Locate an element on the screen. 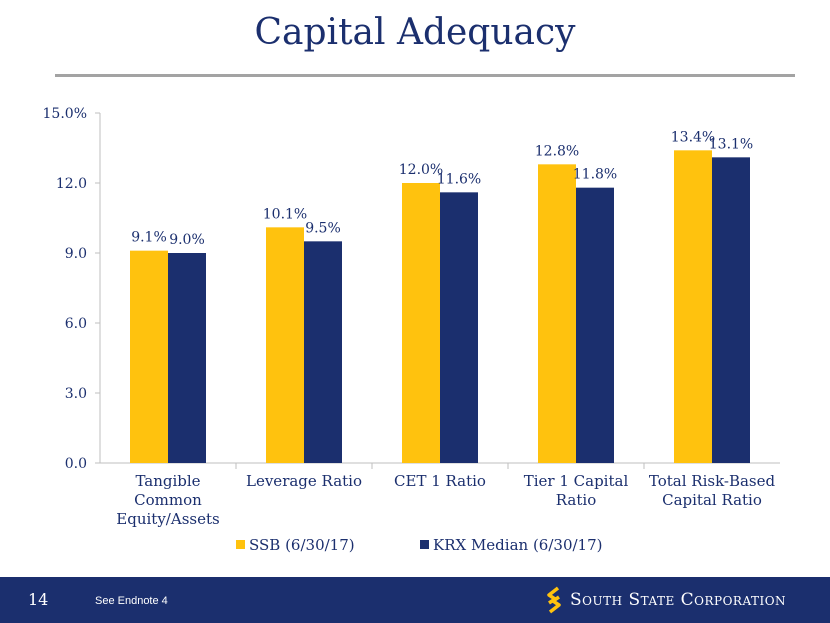 Image resolution: width=830 pixels, height=623 pixels. data-label: 11.8% is located at coordinates (595, 175).